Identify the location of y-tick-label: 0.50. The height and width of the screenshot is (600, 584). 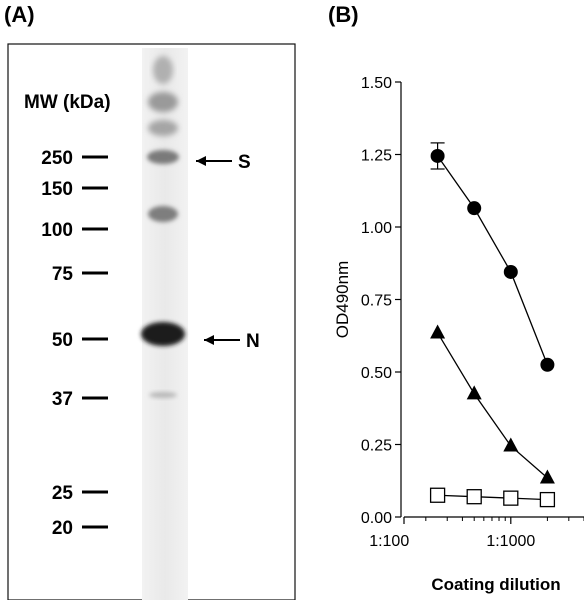
(376, 373).